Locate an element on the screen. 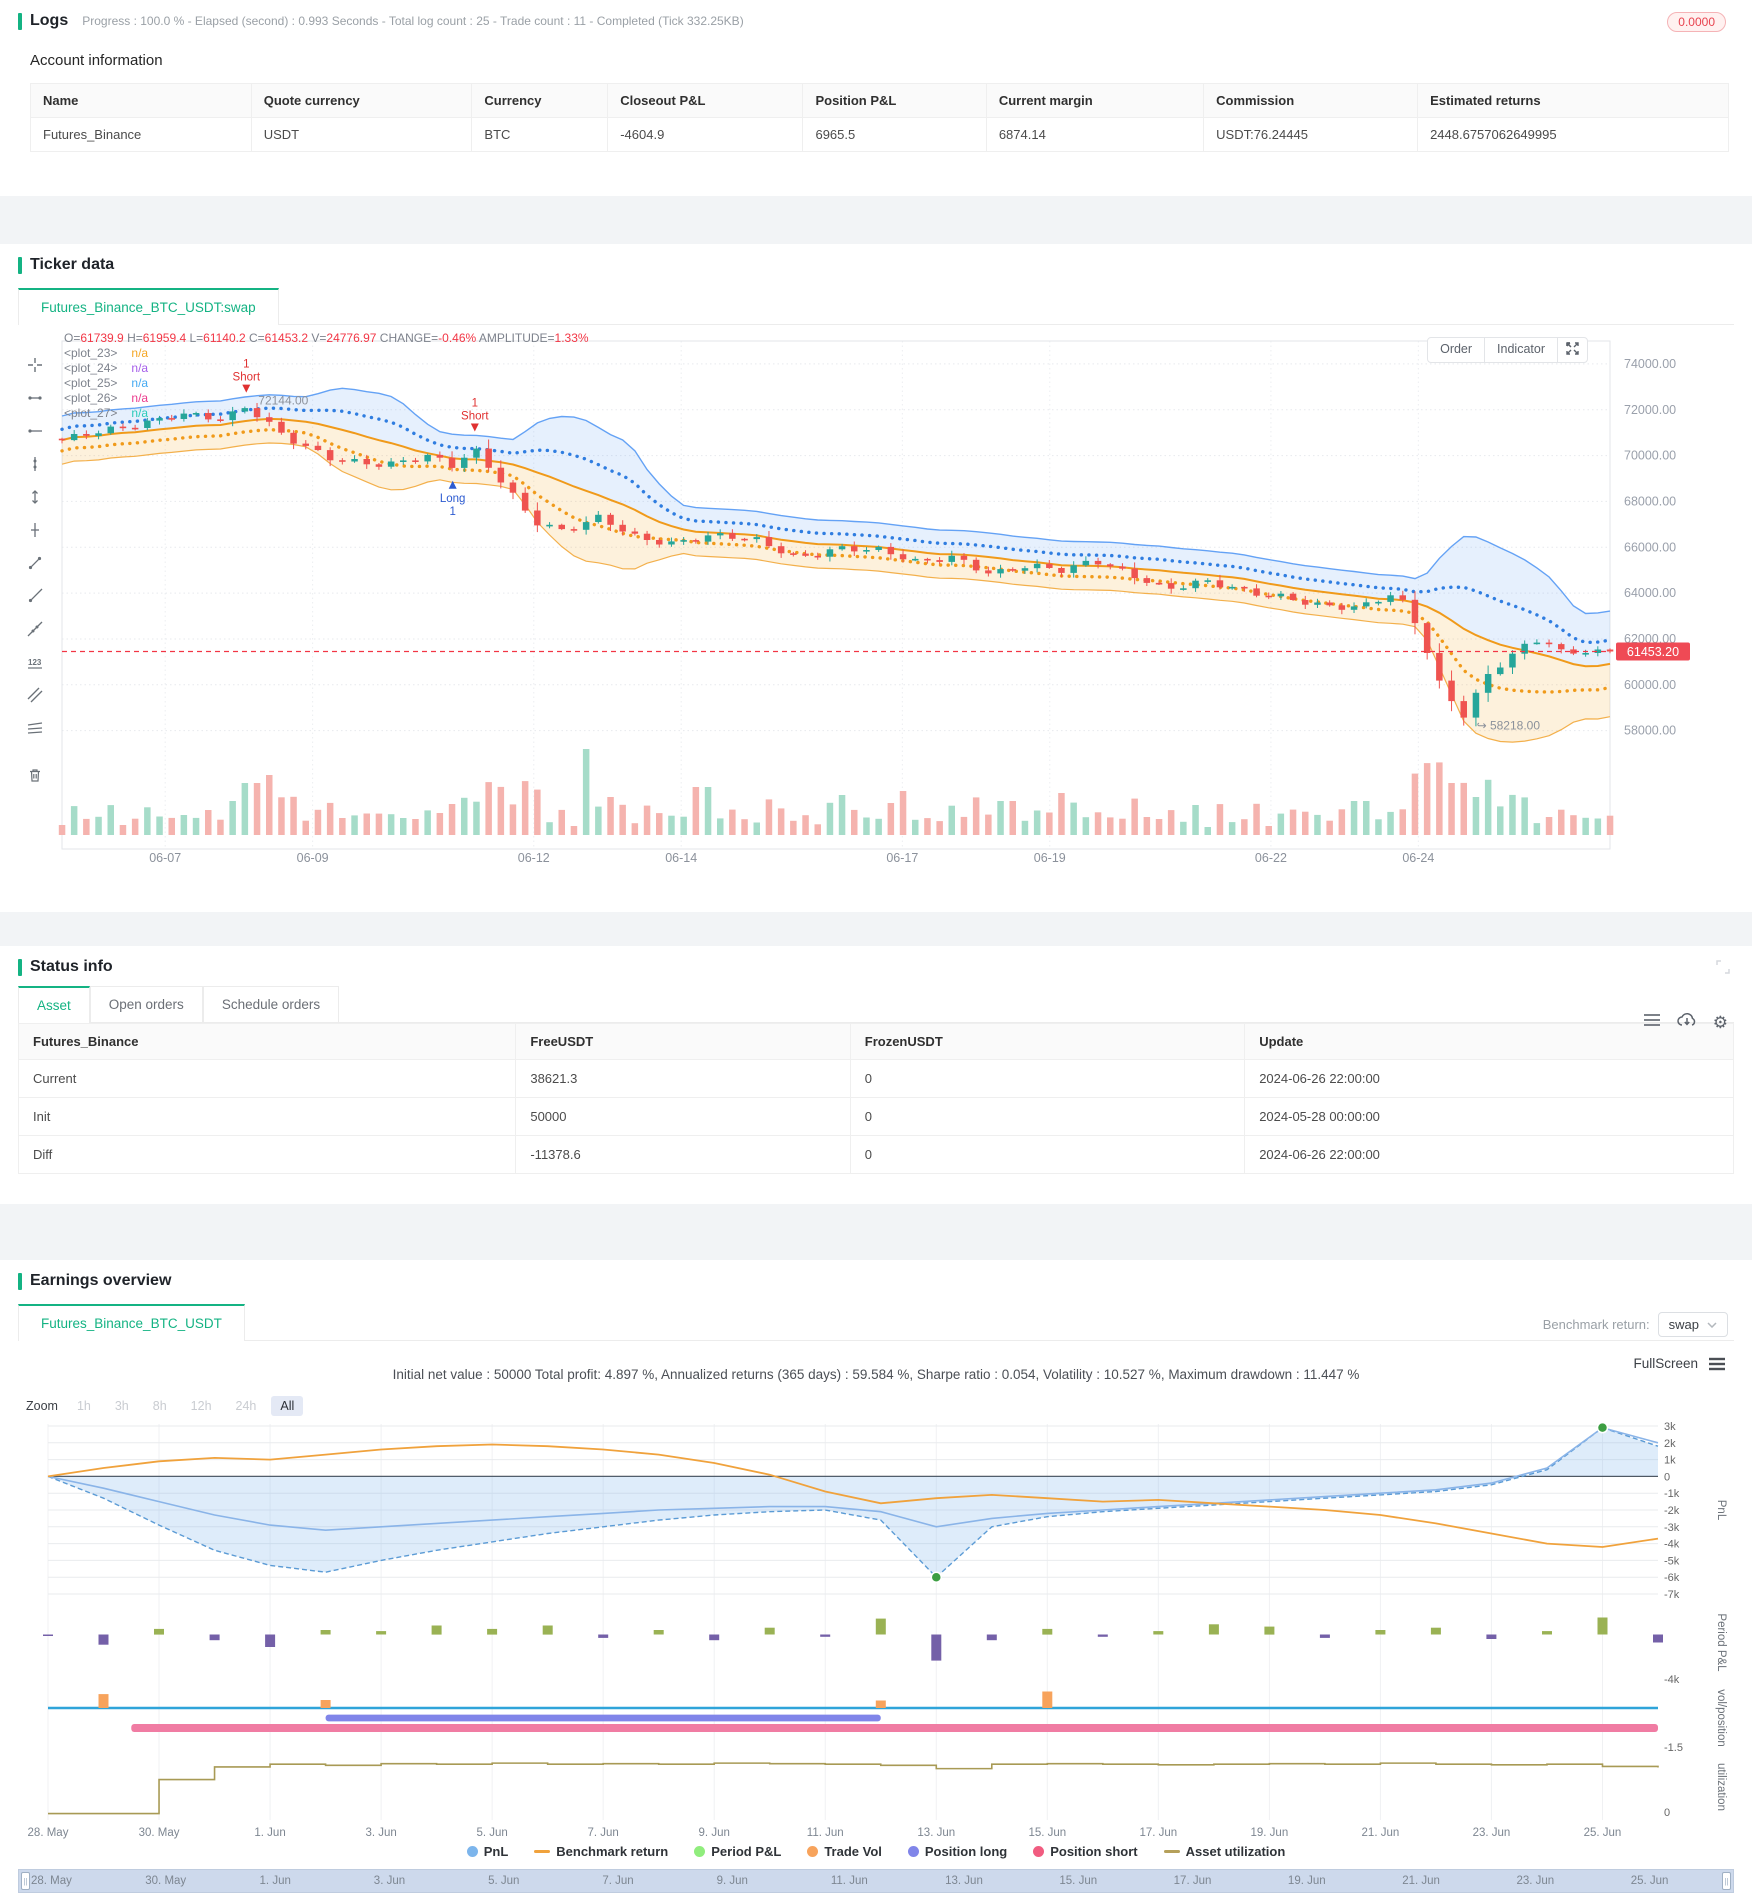 The height and width of the screenshot is (1898, 1752). cell-estimated-returns: 2448.6757062649995 is located at coordinates (1573, 134).